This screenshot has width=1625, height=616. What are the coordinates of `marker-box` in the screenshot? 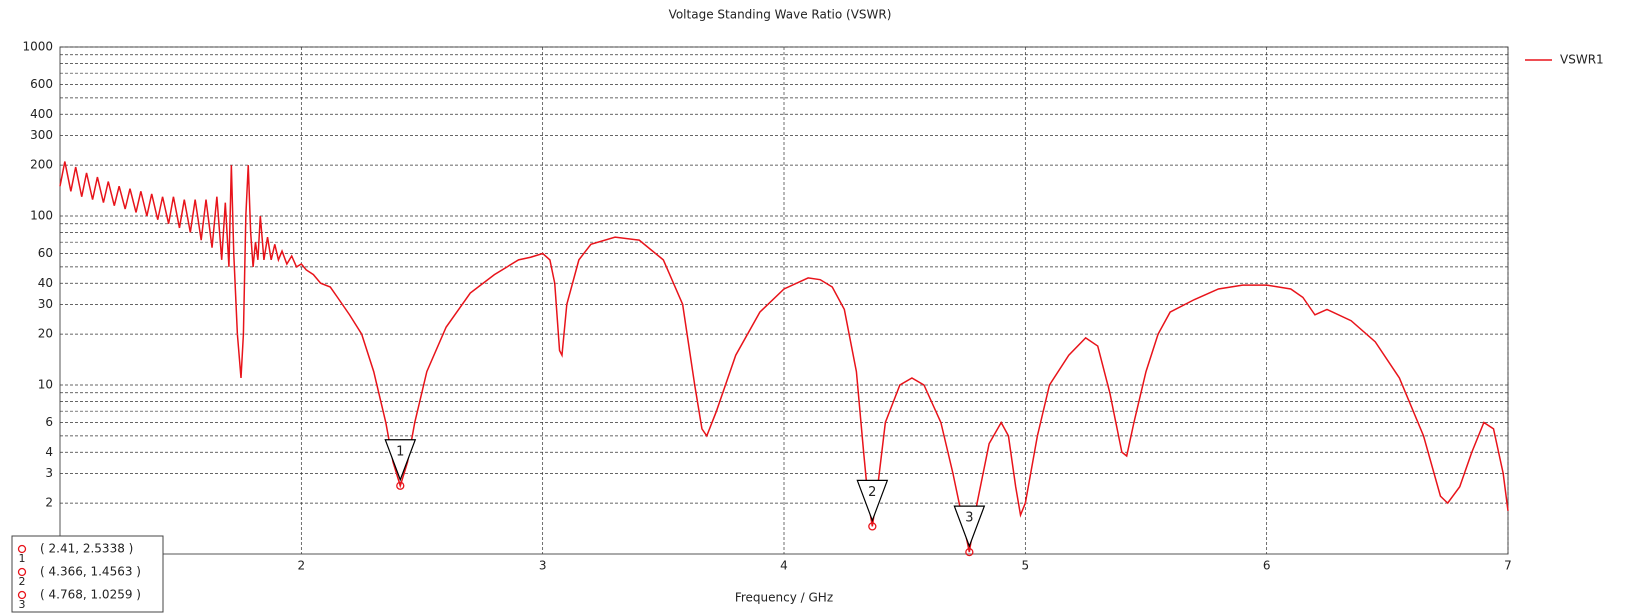 It's located at (87, 574).